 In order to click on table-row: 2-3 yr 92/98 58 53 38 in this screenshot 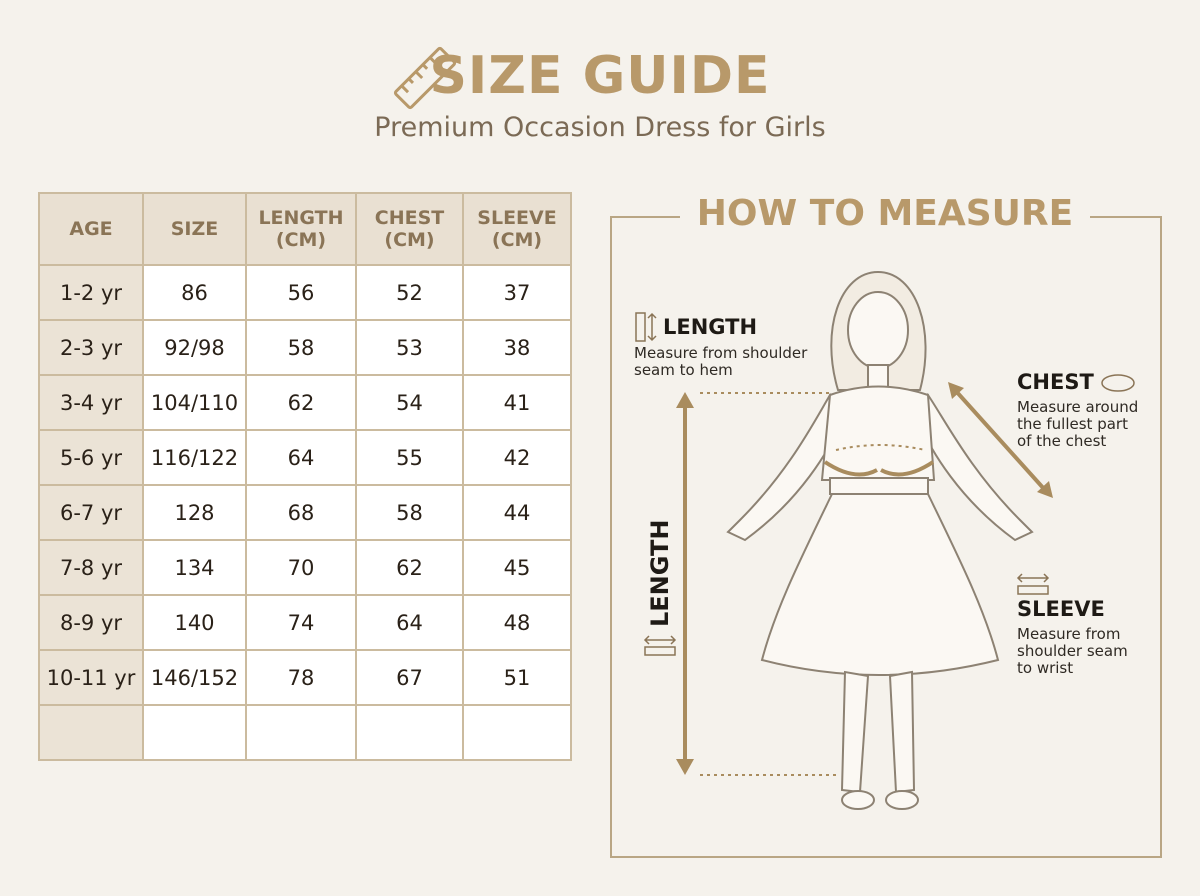, I will do `click(305, 347)`.